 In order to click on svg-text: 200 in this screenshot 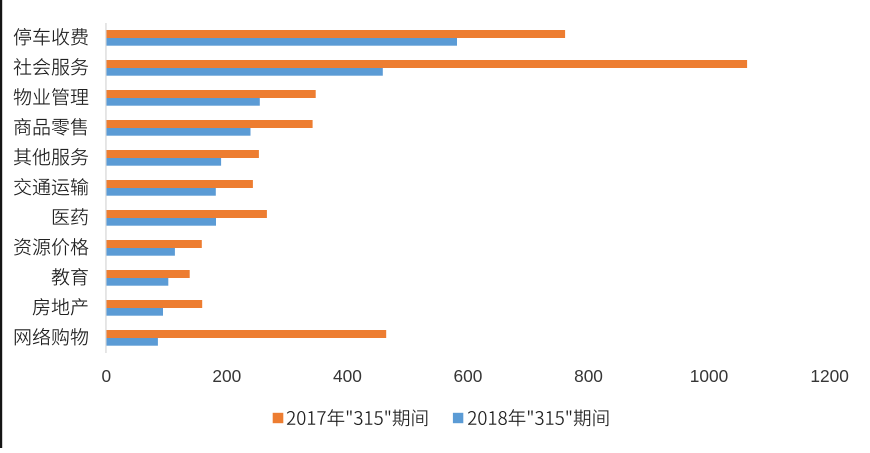, I will do `click(226, 376)`.